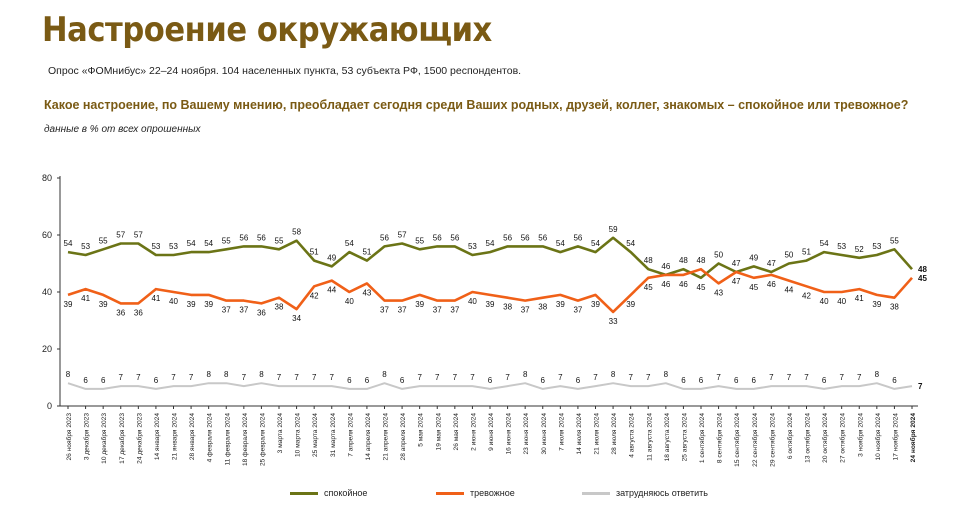 The image size is (960, 529). What do you see at coordinates (645, 493) in the screenshot?
I see `legend-item-undecided: затрудняюсь ответить` at bounding box center [645, 493].